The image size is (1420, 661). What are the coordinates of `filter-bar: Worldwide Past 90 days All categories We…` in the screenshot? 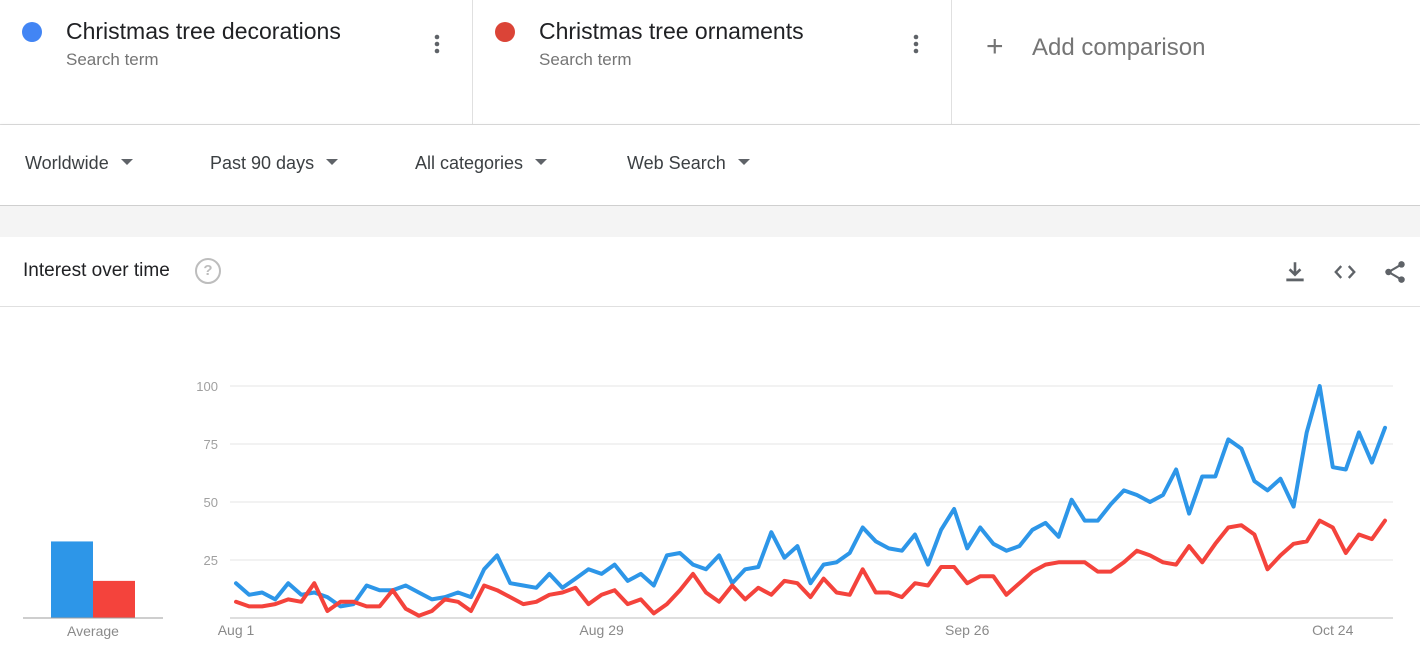 It's located at (710, 165).